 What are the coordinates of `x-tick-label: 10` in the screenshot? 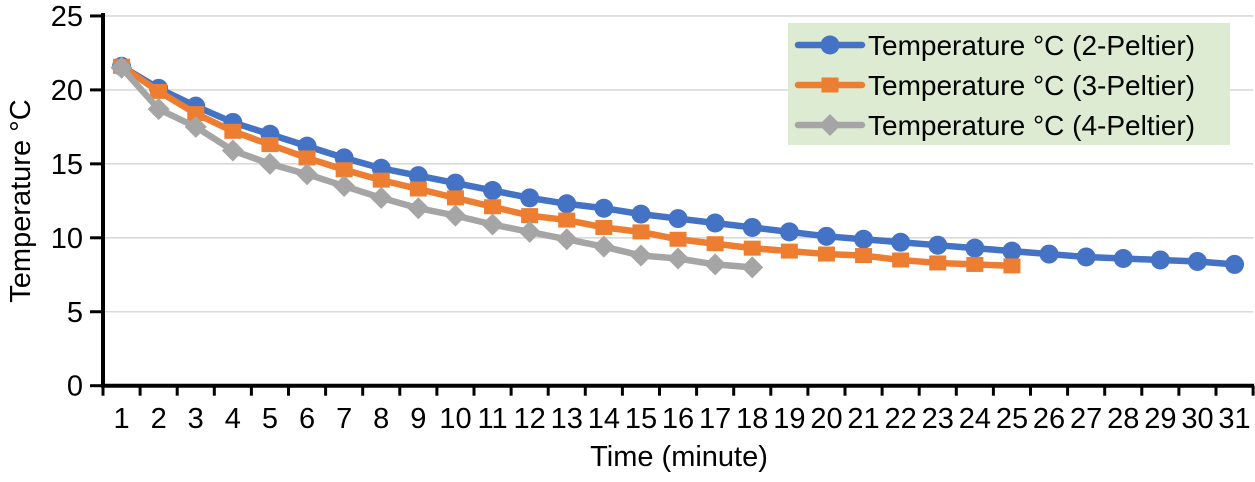 It's located at (455, 419).